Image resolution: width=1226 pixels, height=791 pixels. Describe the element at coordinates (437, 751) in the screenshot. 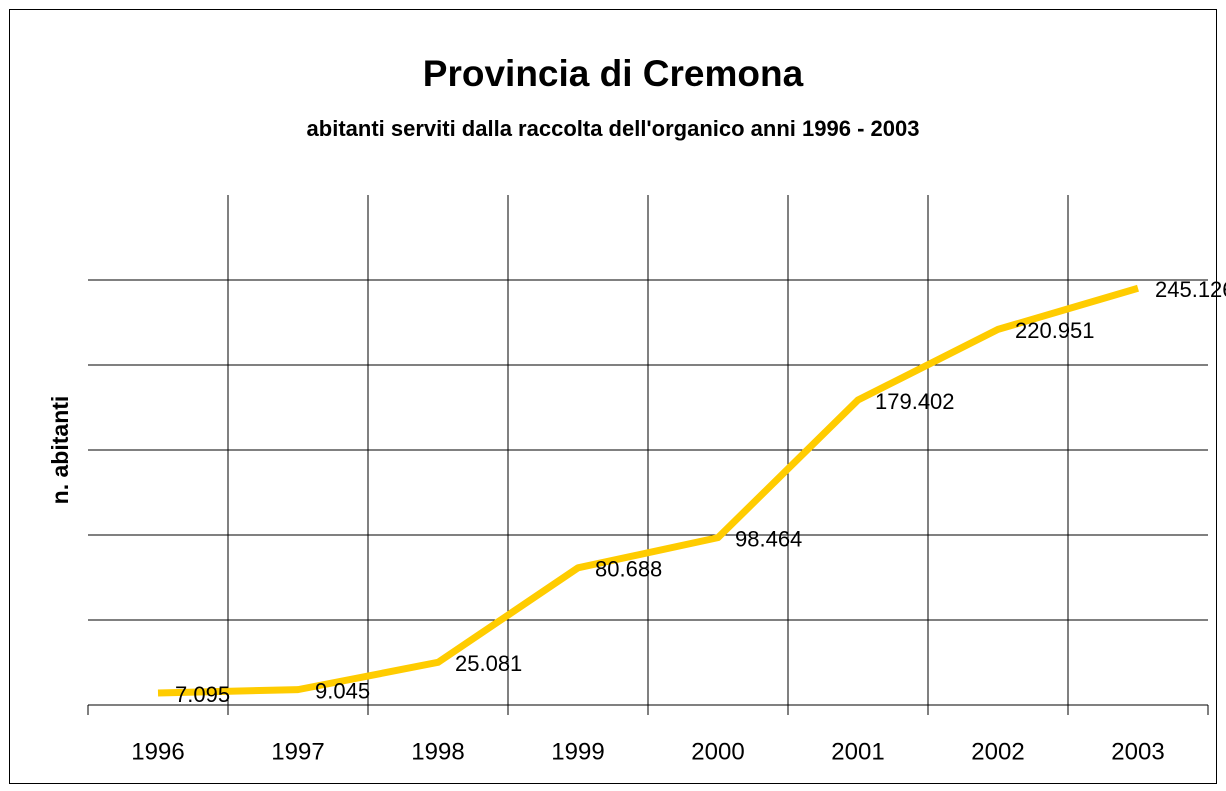

I see `x-tick-label: 1998` at that location.